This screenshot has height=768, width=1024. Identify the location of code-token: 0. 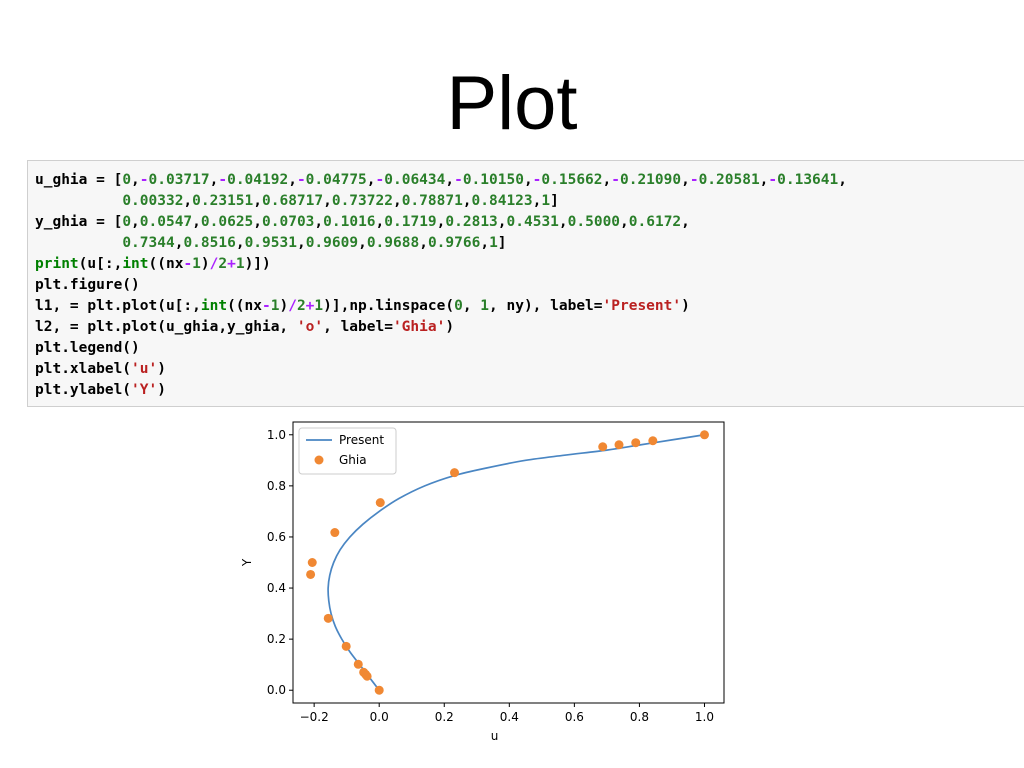
(458, 306).